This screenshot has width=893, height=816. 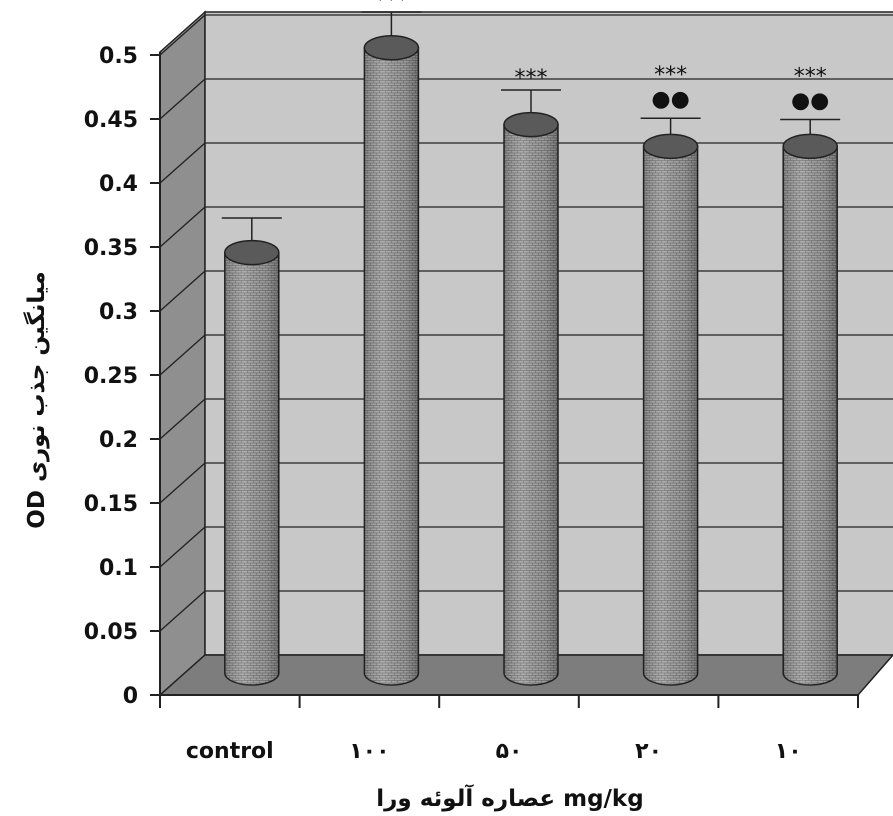 What do you see at coordinates (36, 399) in the screenshot?
I see `y-axis-title: OD میانگین جذب نوری` at bounding box center [36, 399].